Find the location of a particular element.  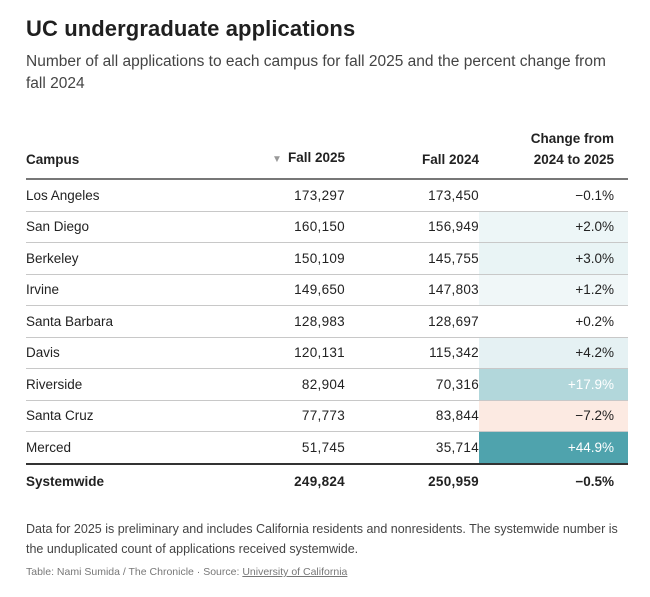

campus-cell: Riverside is located at coordinates (131, 384).